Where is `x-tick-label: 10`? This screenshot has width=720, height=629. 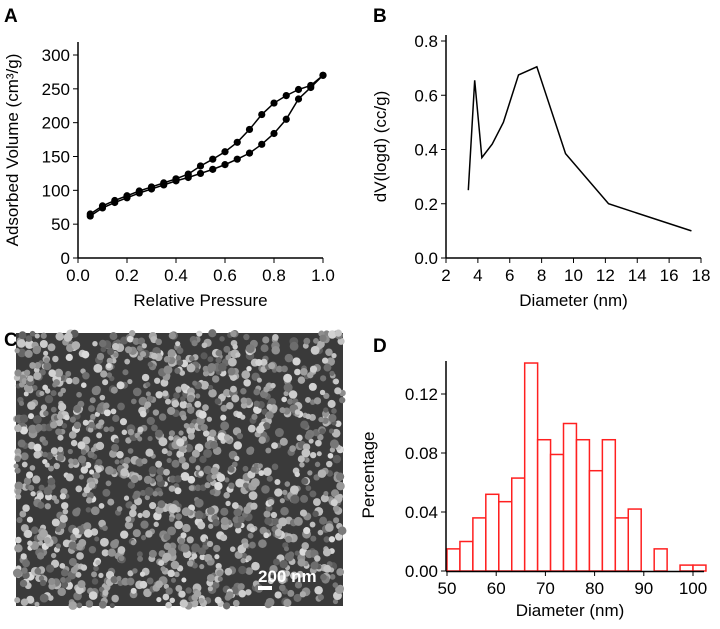
x-tick-label: 10 is located at coordinates (573, 275).